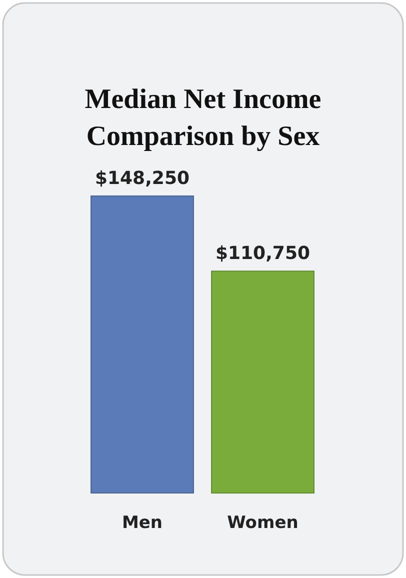 This screenshot has width=406, height=578. Describe the element at coordinates (262, 523) in the screenshot. I see `x-tick-label: Women` at that location.